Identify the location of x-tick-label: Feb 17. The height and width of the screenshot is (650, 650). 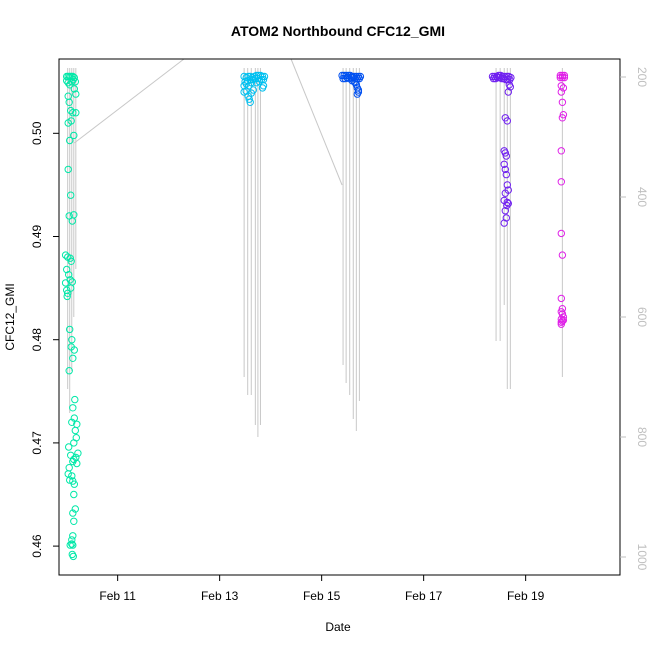
(424, 596).